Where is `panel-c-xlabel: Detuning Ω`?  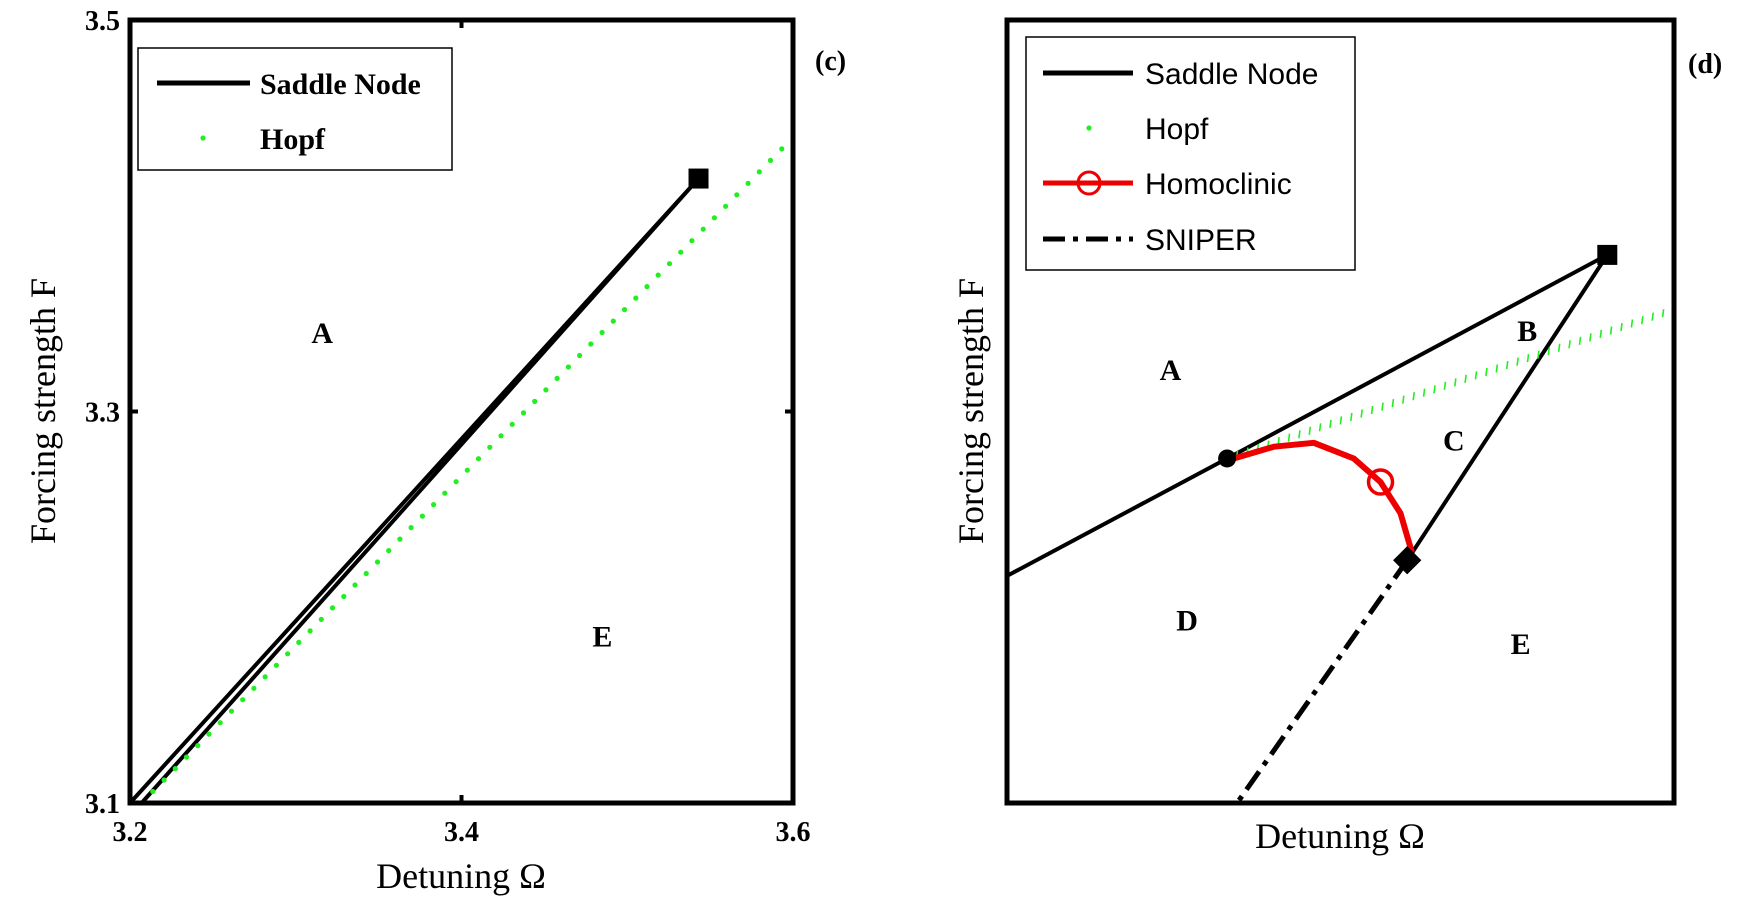
panel-c-xlabel: Detuning Ω is located at coordinates (461, 876).